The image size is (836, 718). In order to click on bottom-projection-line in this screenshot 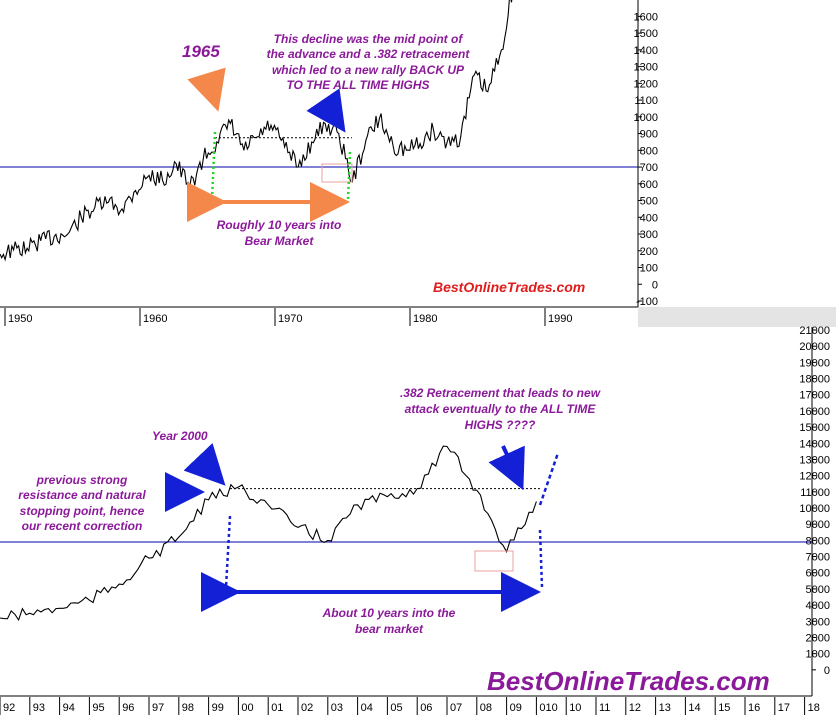, I will do `click(549, 479)`.